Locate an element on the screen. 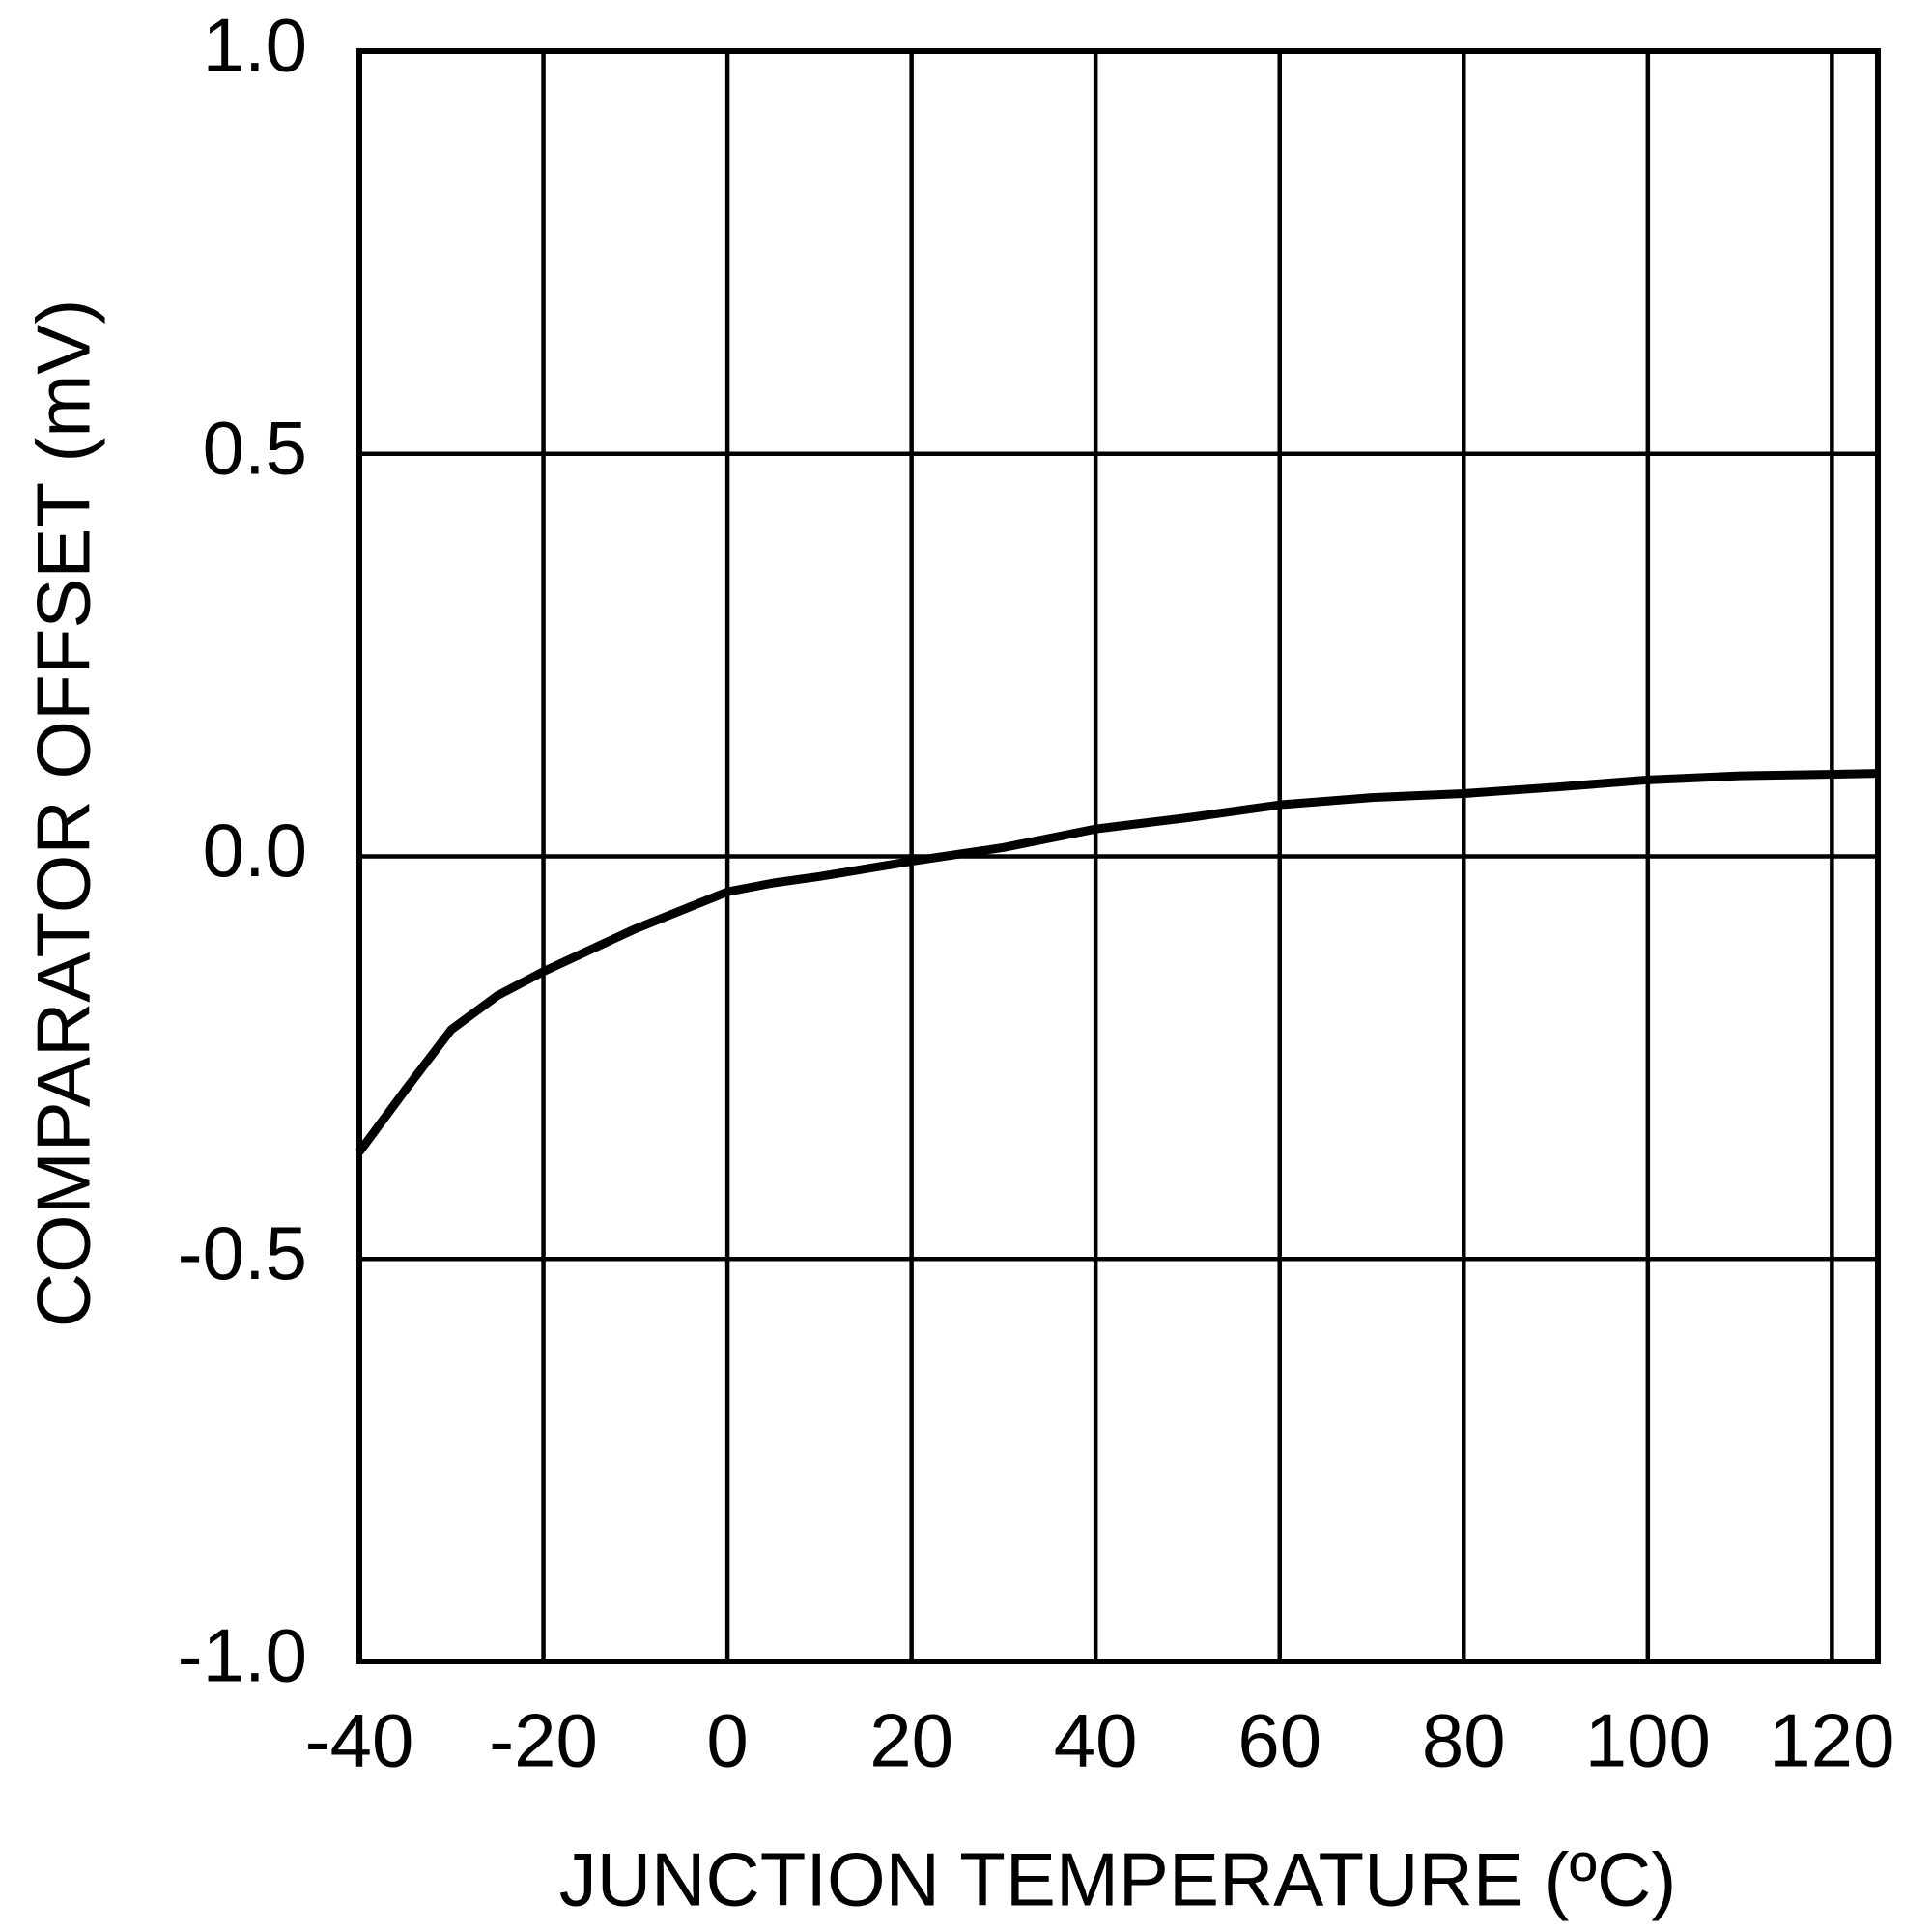  y-tick-label: 1.0 is located at coordinates (255, 45).